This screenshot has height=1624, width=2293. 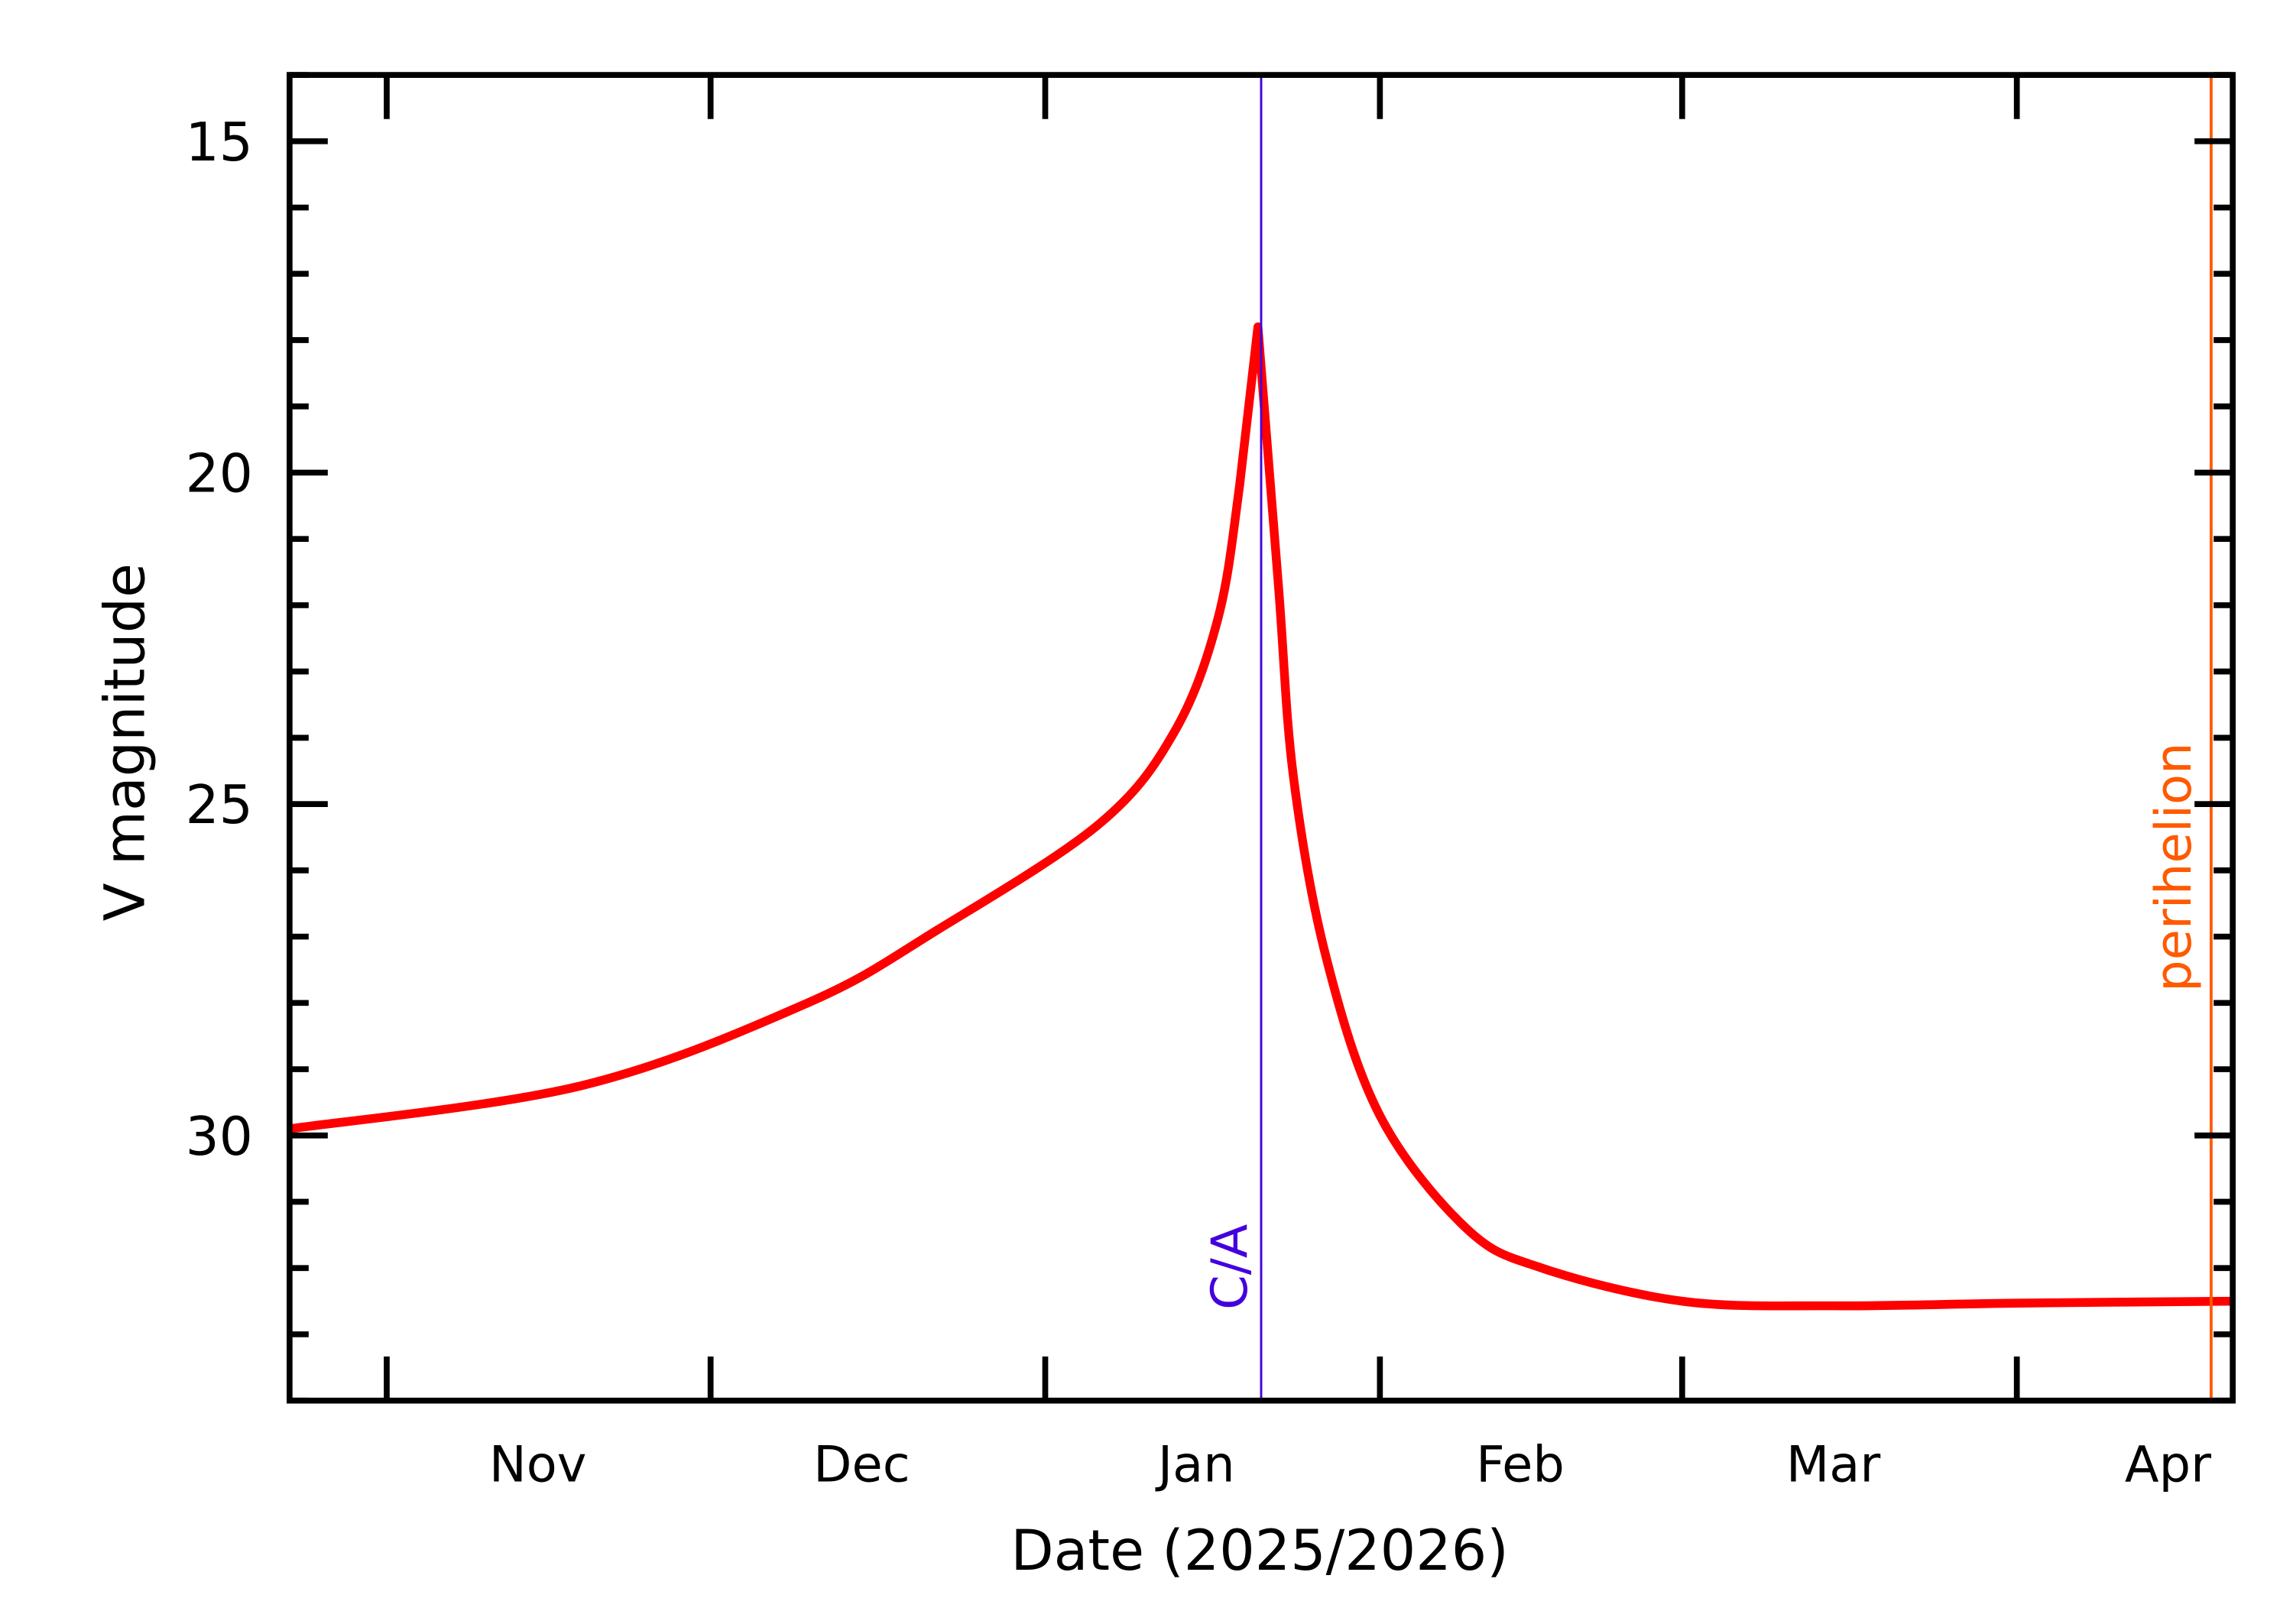 What do you see at coordinates (1259, 1551) in the screenshot?
I see `x-axis-label: Date (2025/2026)` at bounding box center [1259, 1551].